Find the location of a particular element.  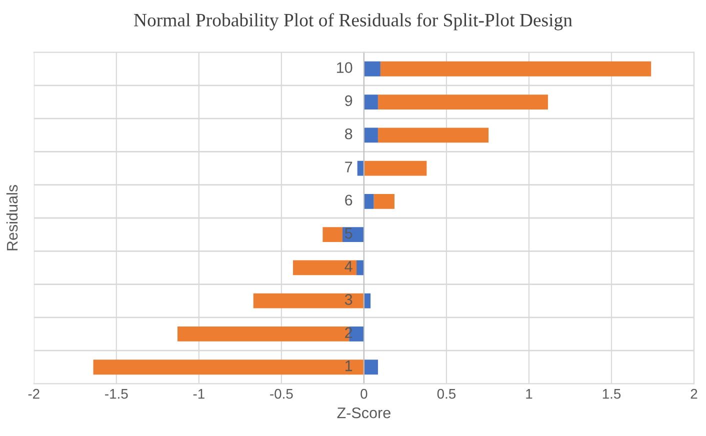

x-axis-title: Z-Score is located at coordinates (363, 412).